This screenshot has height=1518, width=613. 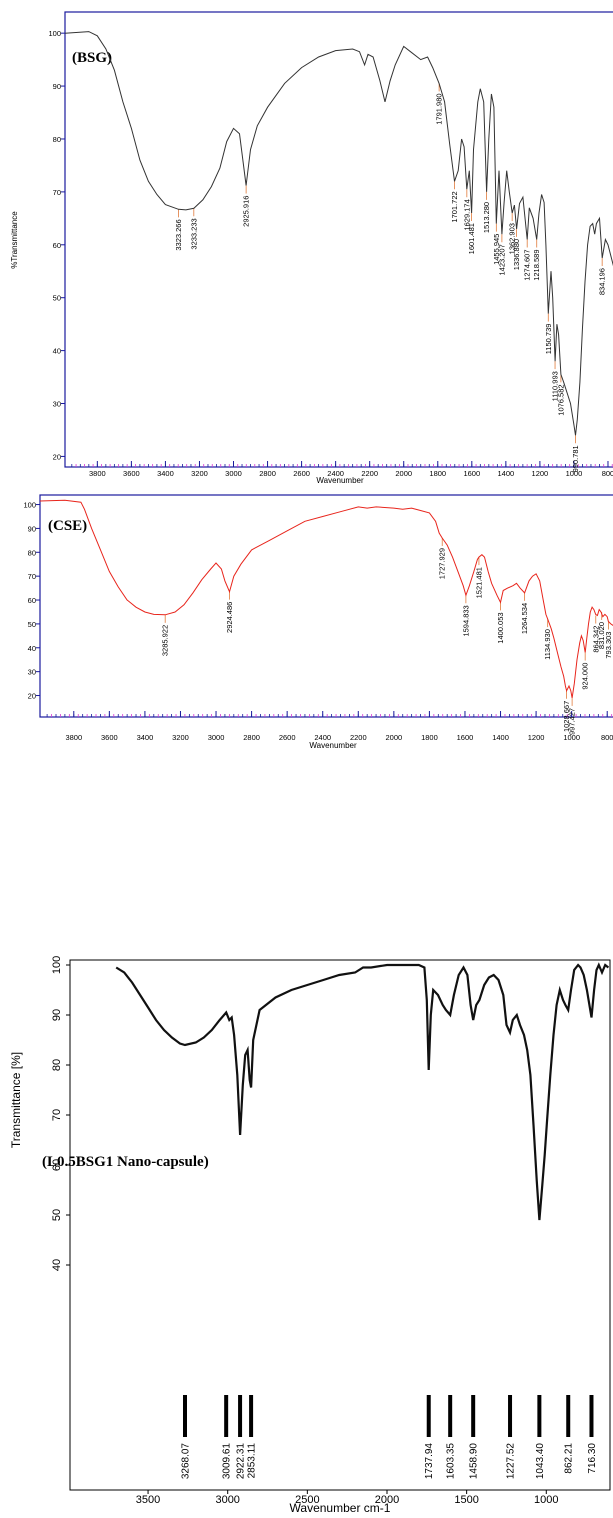 What do you see at coordinates (571, 737) in the screenshot?
I see `cse-x-tick-label: 1000` at bounding box center [571, 737].